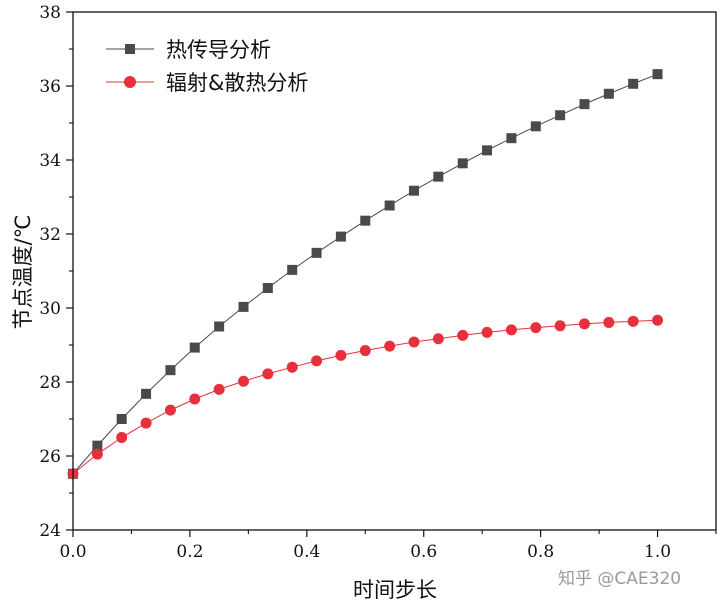 The image size is (720, 608). I want to click on legend: 热传导分析 辐射&散热分析, so click(207, 66).